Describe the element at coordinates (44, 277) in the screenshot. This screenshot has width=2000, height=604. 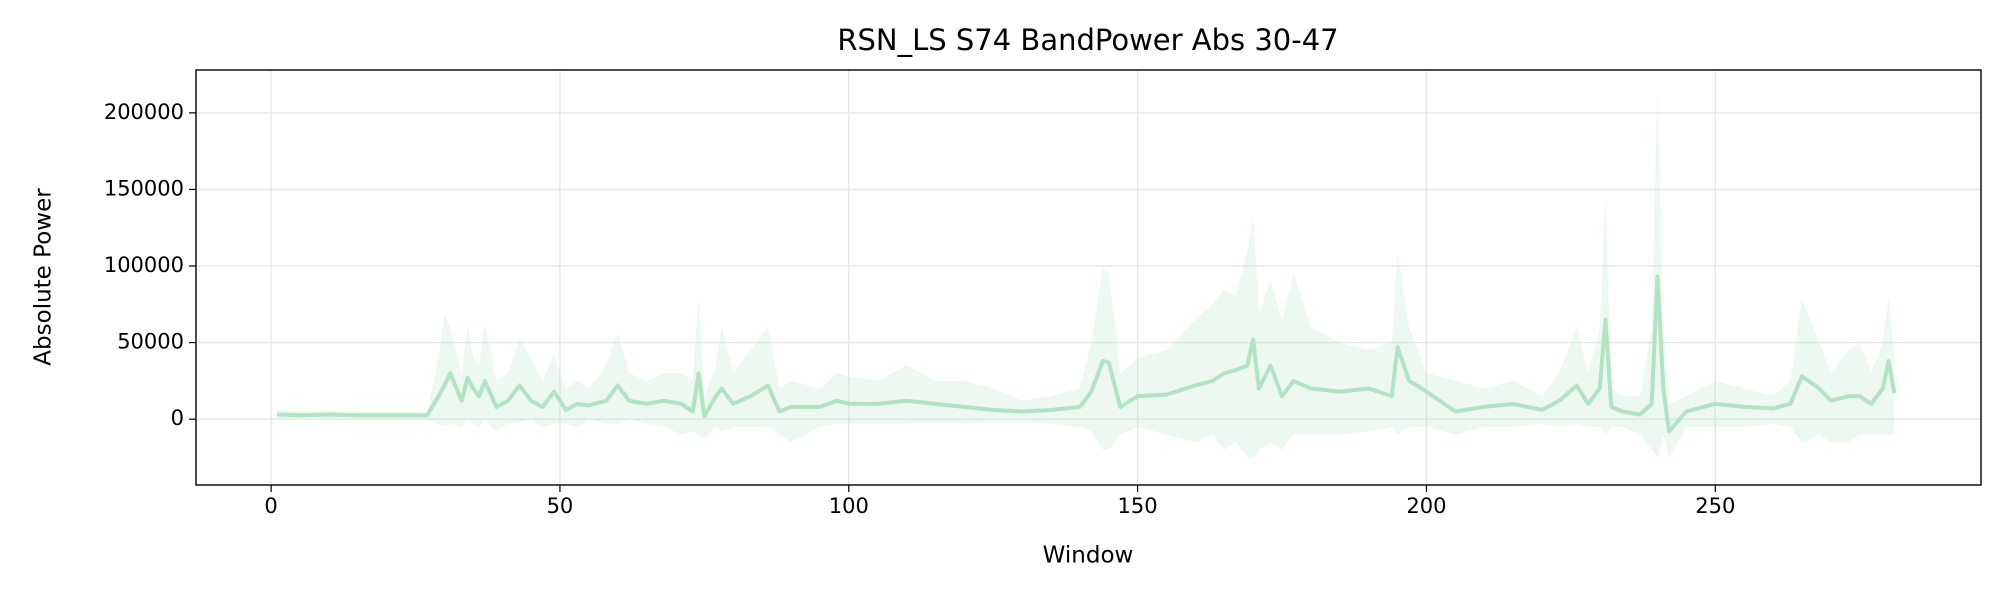
I see `y-axis-label: Absolute Power` at that location.